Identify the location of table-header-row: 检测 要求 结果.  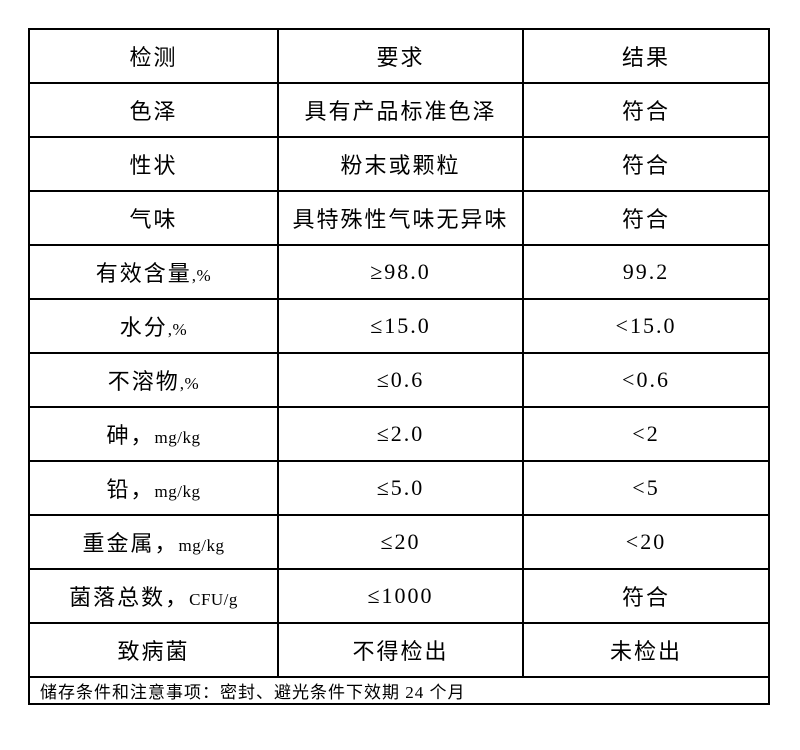
(399, 56).